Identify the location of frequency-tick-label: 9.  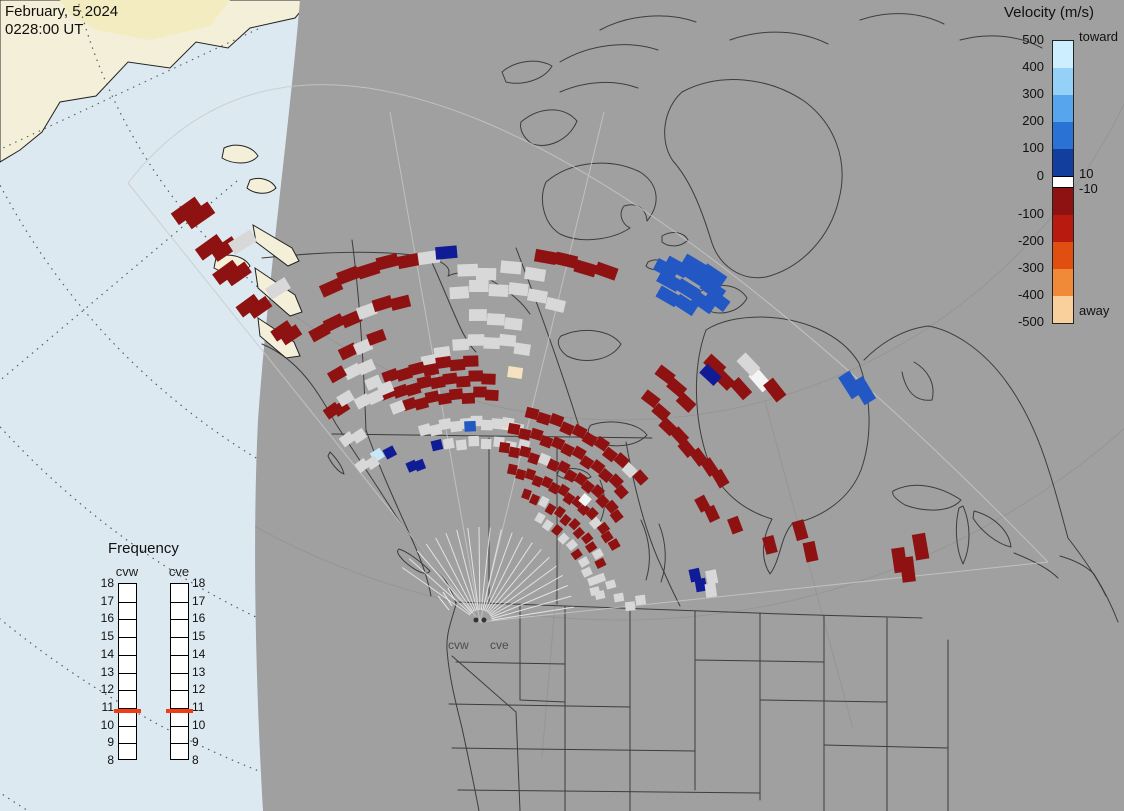
(110, 742).